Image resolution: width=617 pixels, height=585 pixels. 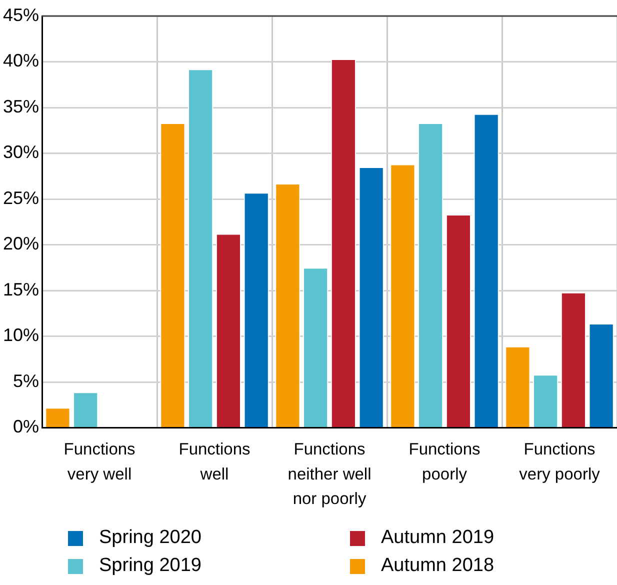 I want to click on legend-label: Autumn 2018, so click(x=437, y=566).